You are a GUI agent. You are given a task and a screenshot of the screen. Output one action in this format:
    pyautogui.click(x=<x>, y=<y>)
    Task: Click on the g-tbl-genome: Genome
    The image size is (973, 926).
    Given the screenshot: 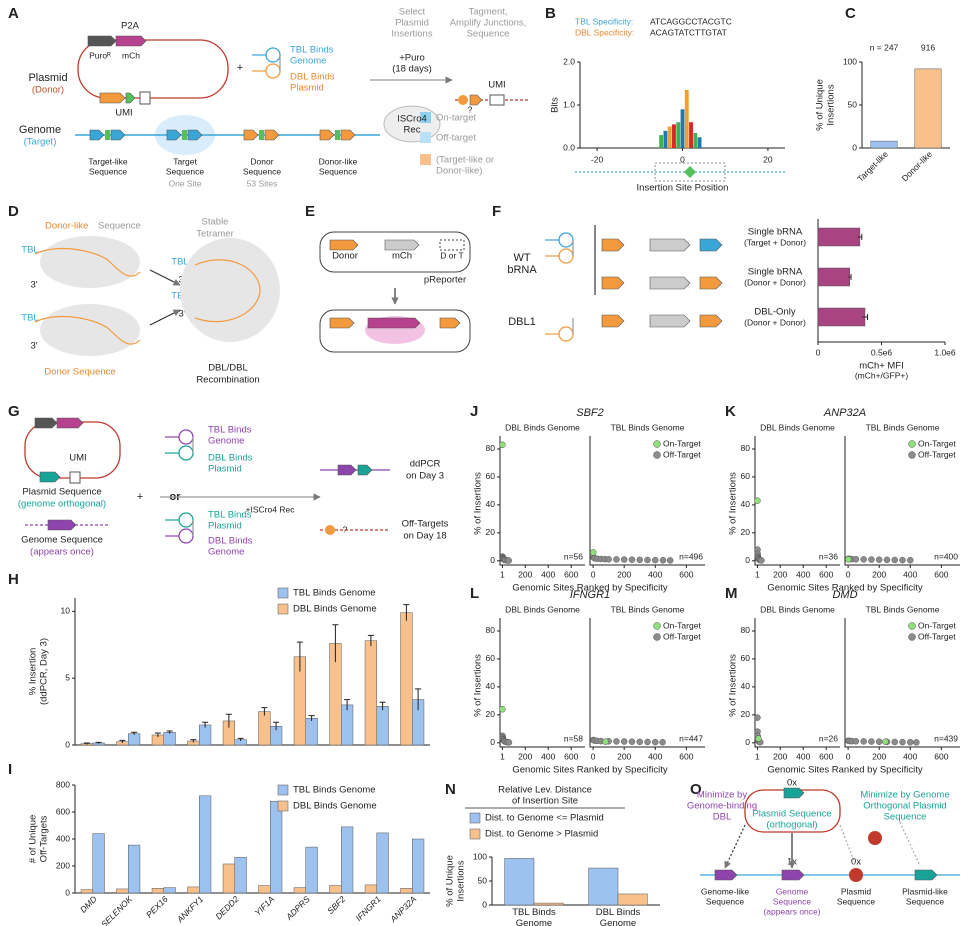 What is the action you would take?
    pyautogui.click(x=226, y=441)
    